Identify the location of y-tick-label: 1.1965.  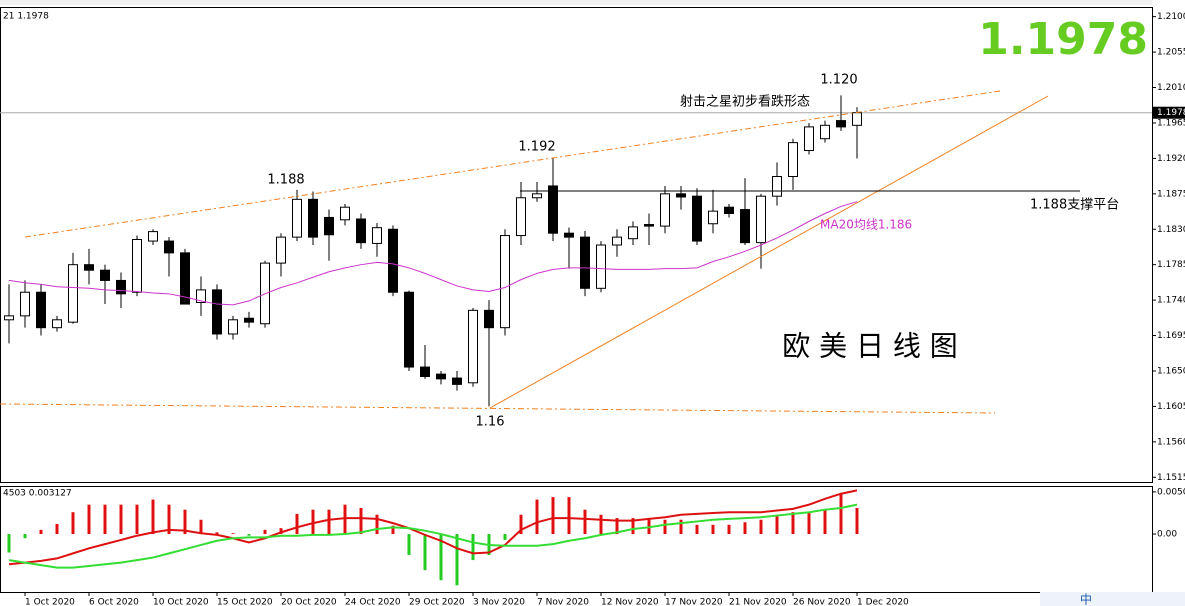
(1171, 123).